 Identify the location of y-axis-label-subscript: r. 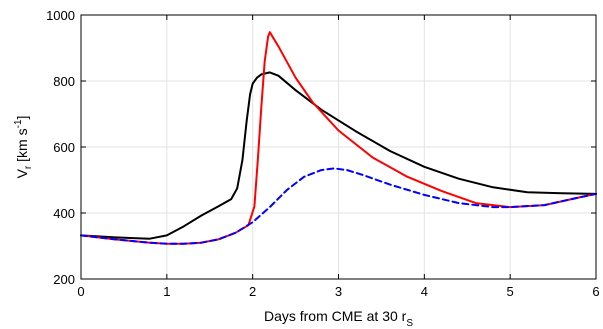
(28, 167).